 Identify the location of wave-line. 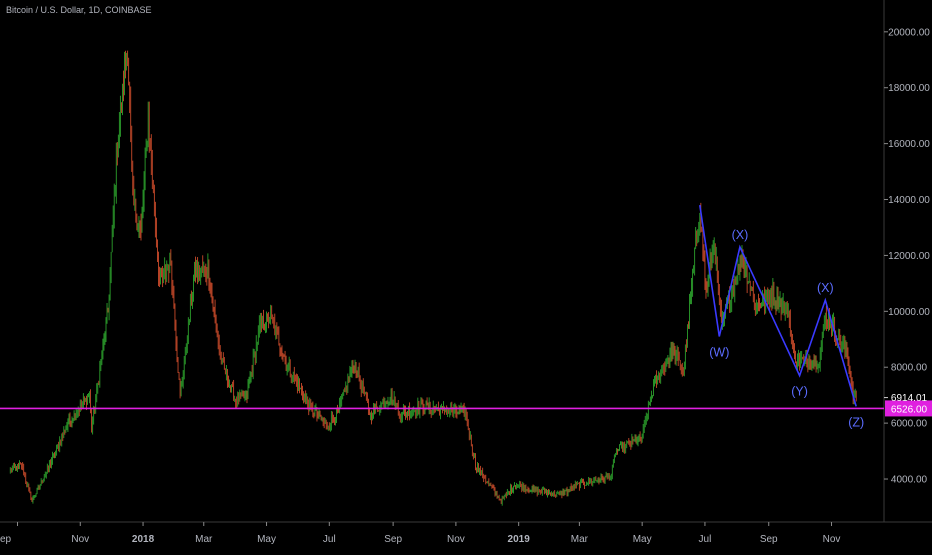
(778, 305).